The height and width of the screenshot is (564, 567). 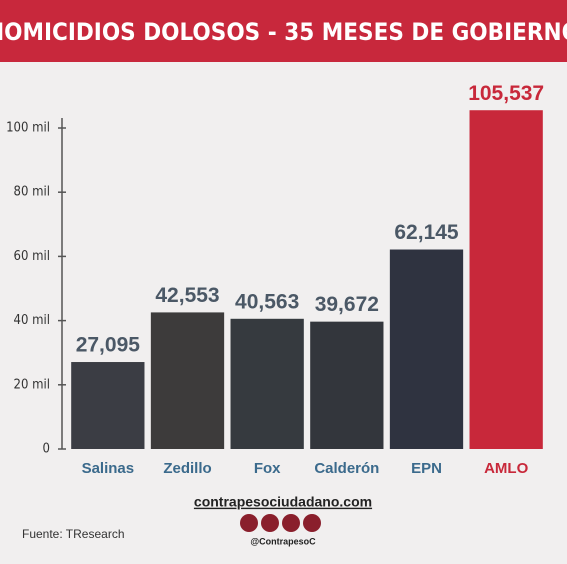 What do you see at coordinates (32, 320) in the screenshot?
I see `y-tick-label: 40 mil` at bounding box center [32, 320].